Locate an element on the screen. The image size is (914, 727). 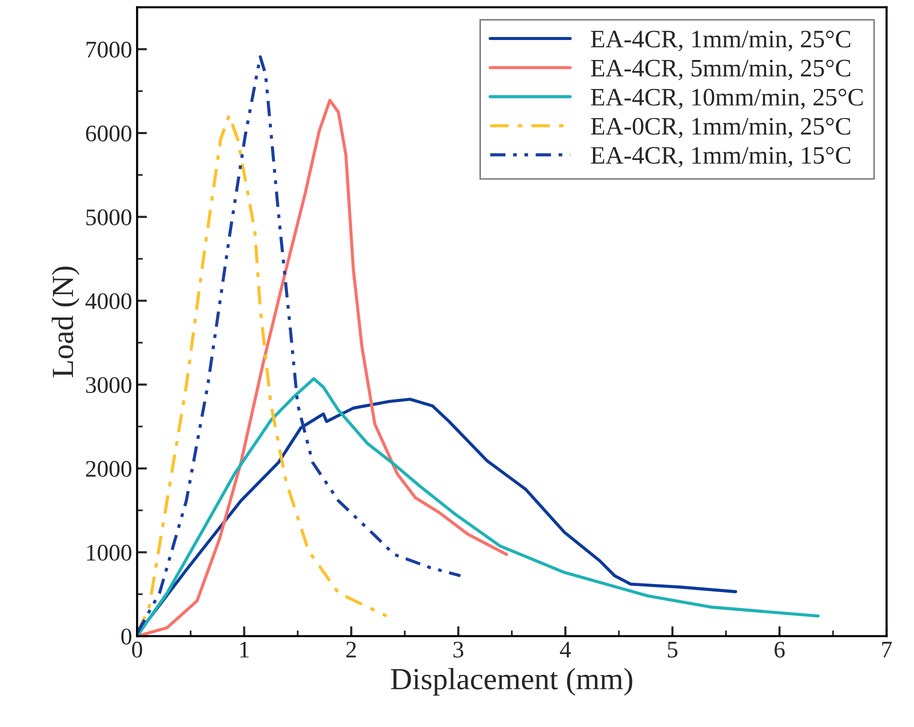
x-tick-label: 7 is located at coordinates (887, 650).